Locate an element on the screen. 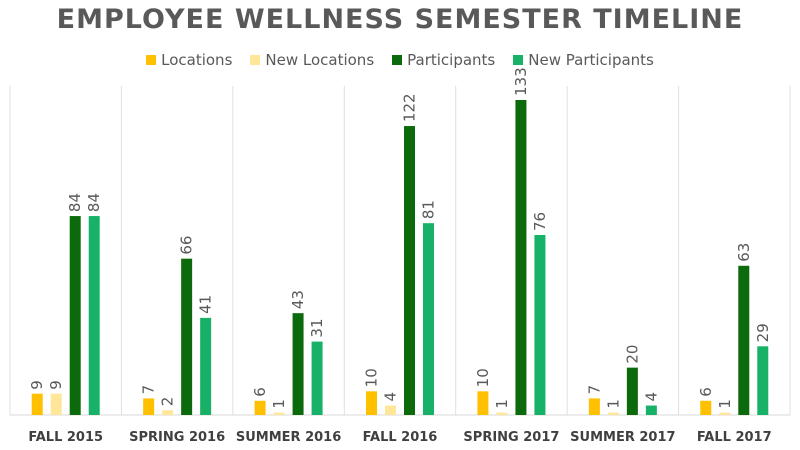  data-label: 31 is located at coordinates (317, 327).